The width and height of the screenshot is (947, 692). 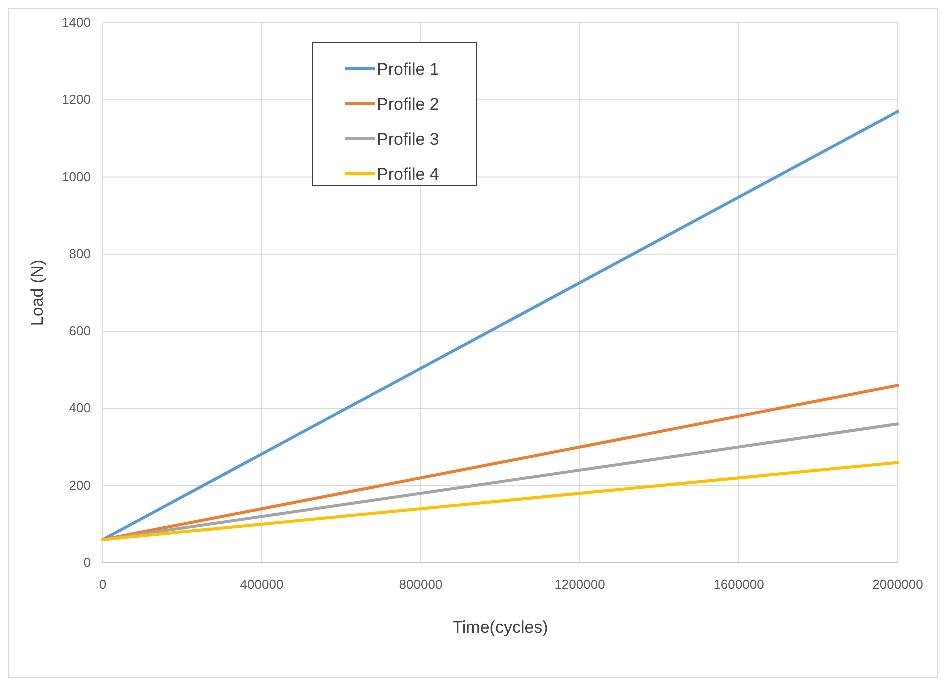 I want to click on y-tick-label: 600, so click(x=80, y=331).